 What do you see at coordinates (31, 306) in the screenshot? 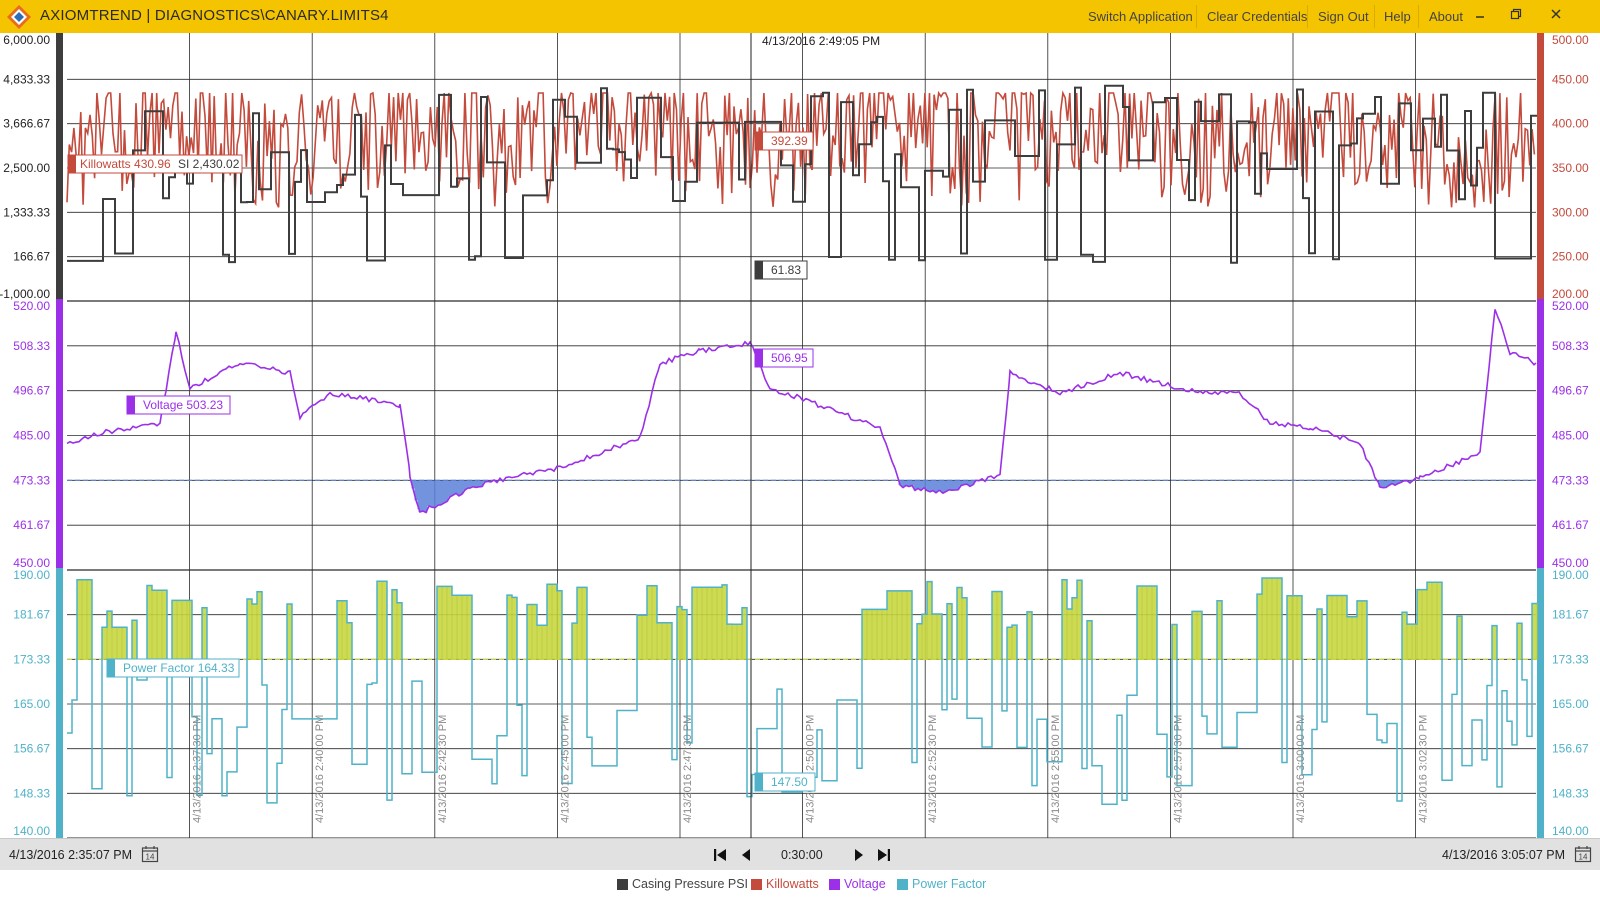
I see `left-axis-label: 520.00` at bounding box center [31, 306].